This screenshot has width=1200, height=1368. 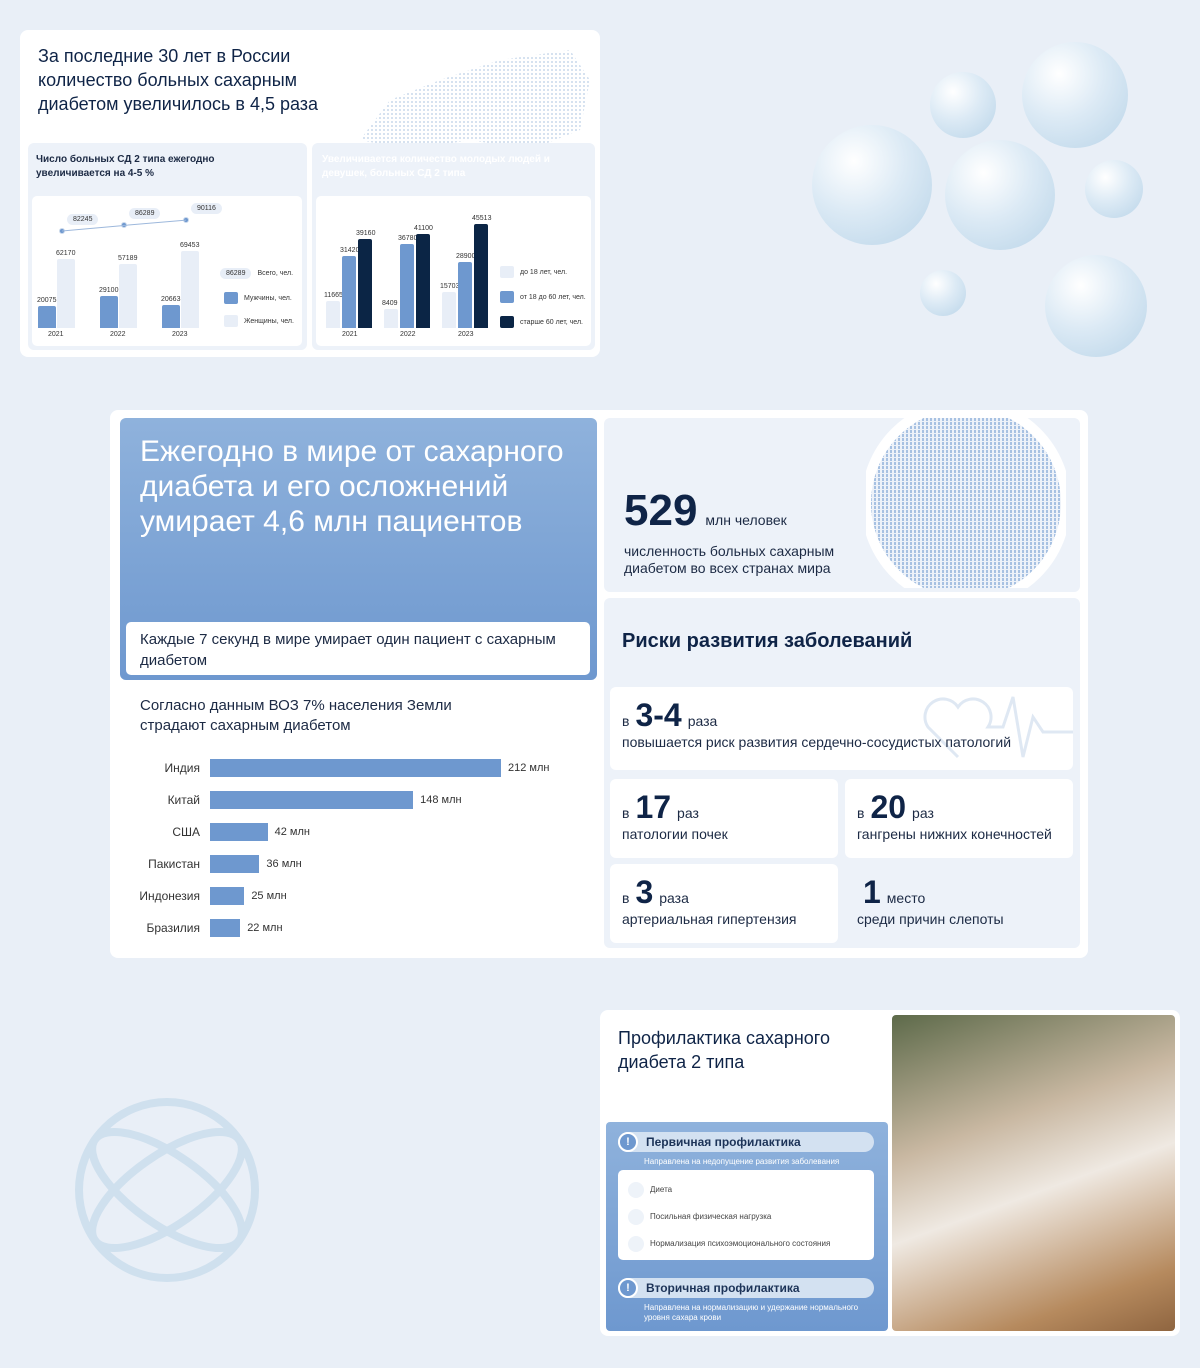 I want to click on risk-desc: артериальная гипертензия, so click(x=709, y=919).